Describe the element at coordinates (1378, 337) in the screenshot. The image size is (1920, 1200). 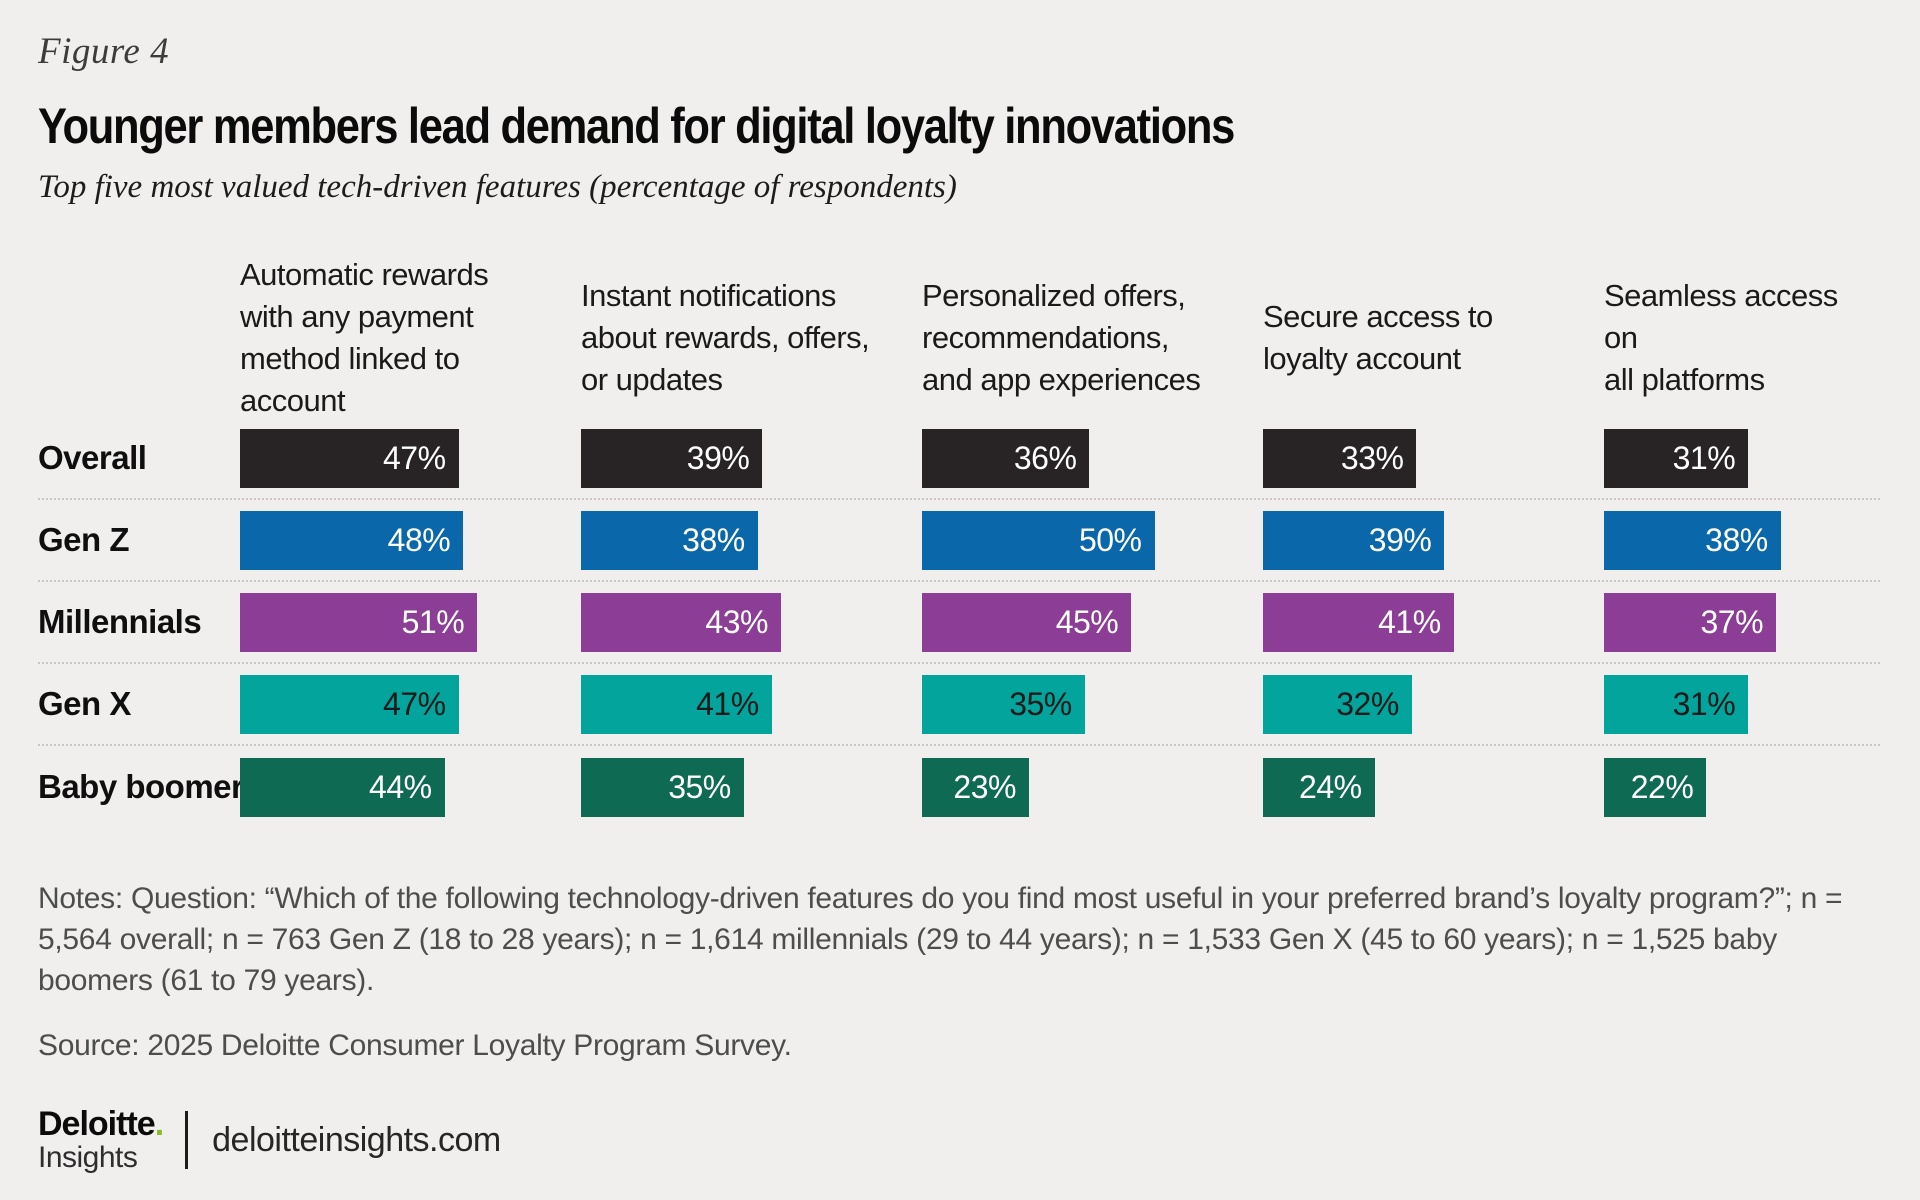
I see `column-header-secure-access: Secure access to loyalty account` at that location.